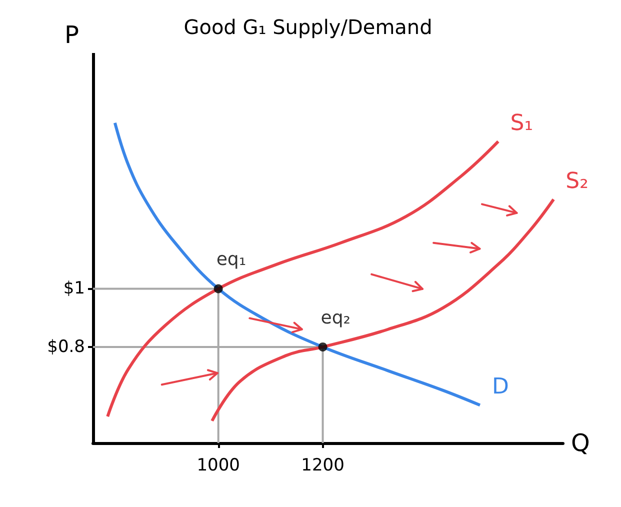 This screenshot has width=621, height=507. I want to click on series-label: D, so click(500, 387).